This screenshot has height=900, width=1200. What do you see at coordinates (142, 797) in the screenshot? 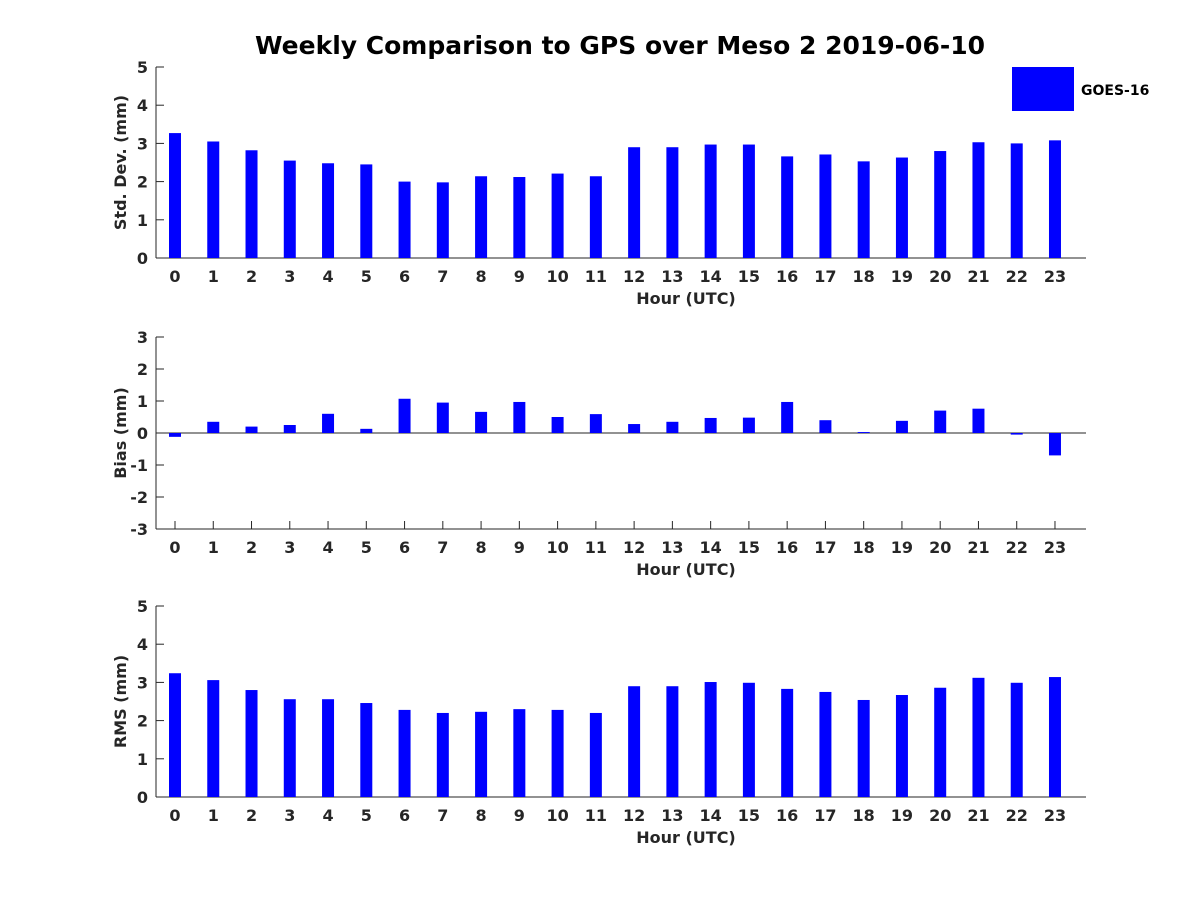
I see `rms-y-tick-label: 0` at bounding box center [142, 797].